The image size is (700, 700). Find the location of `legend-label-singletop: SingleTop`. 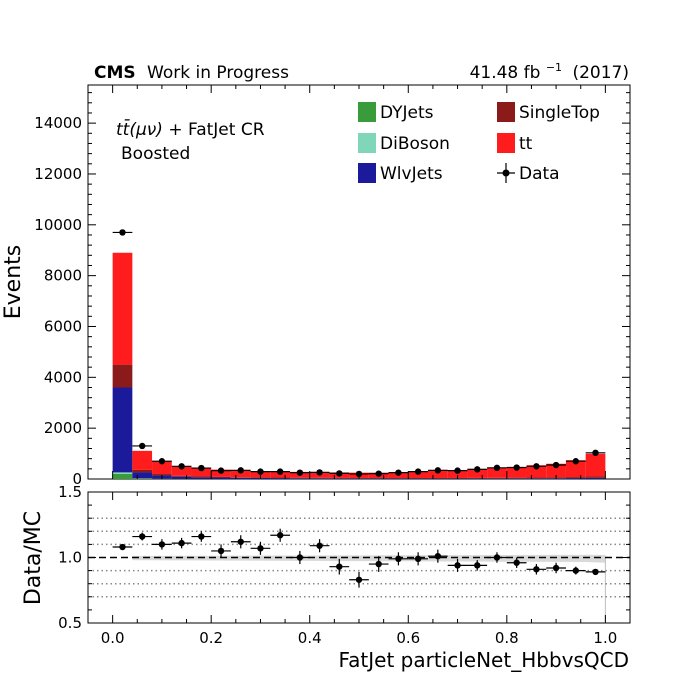

legend-label-singletop: SingleTop is located at coordinates (559, 113).